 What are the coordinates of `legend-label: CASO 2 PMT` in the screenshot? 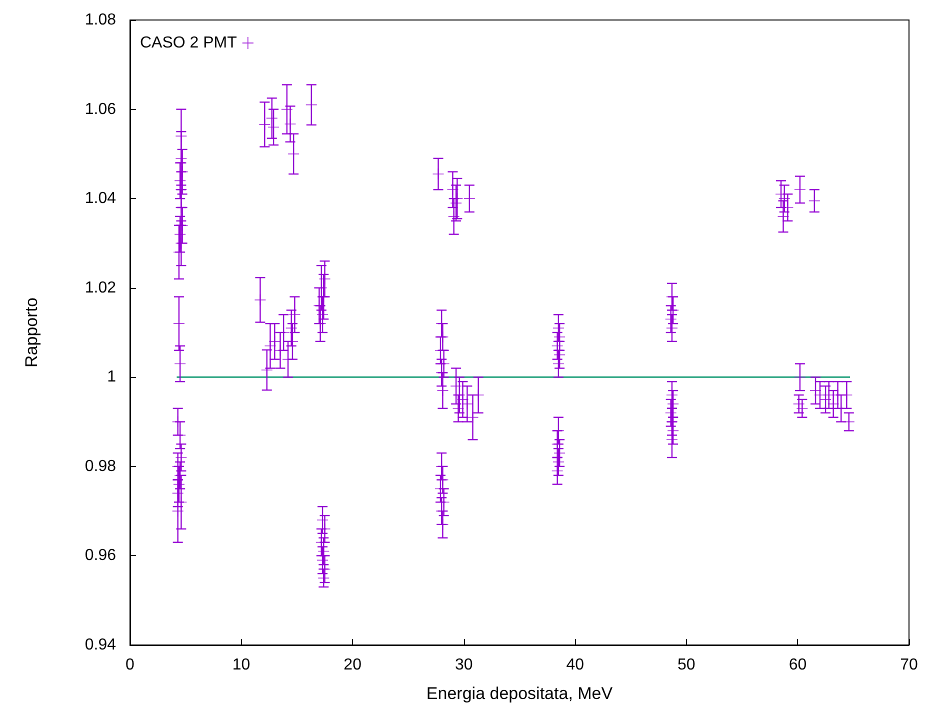 It's located at (189, 43).